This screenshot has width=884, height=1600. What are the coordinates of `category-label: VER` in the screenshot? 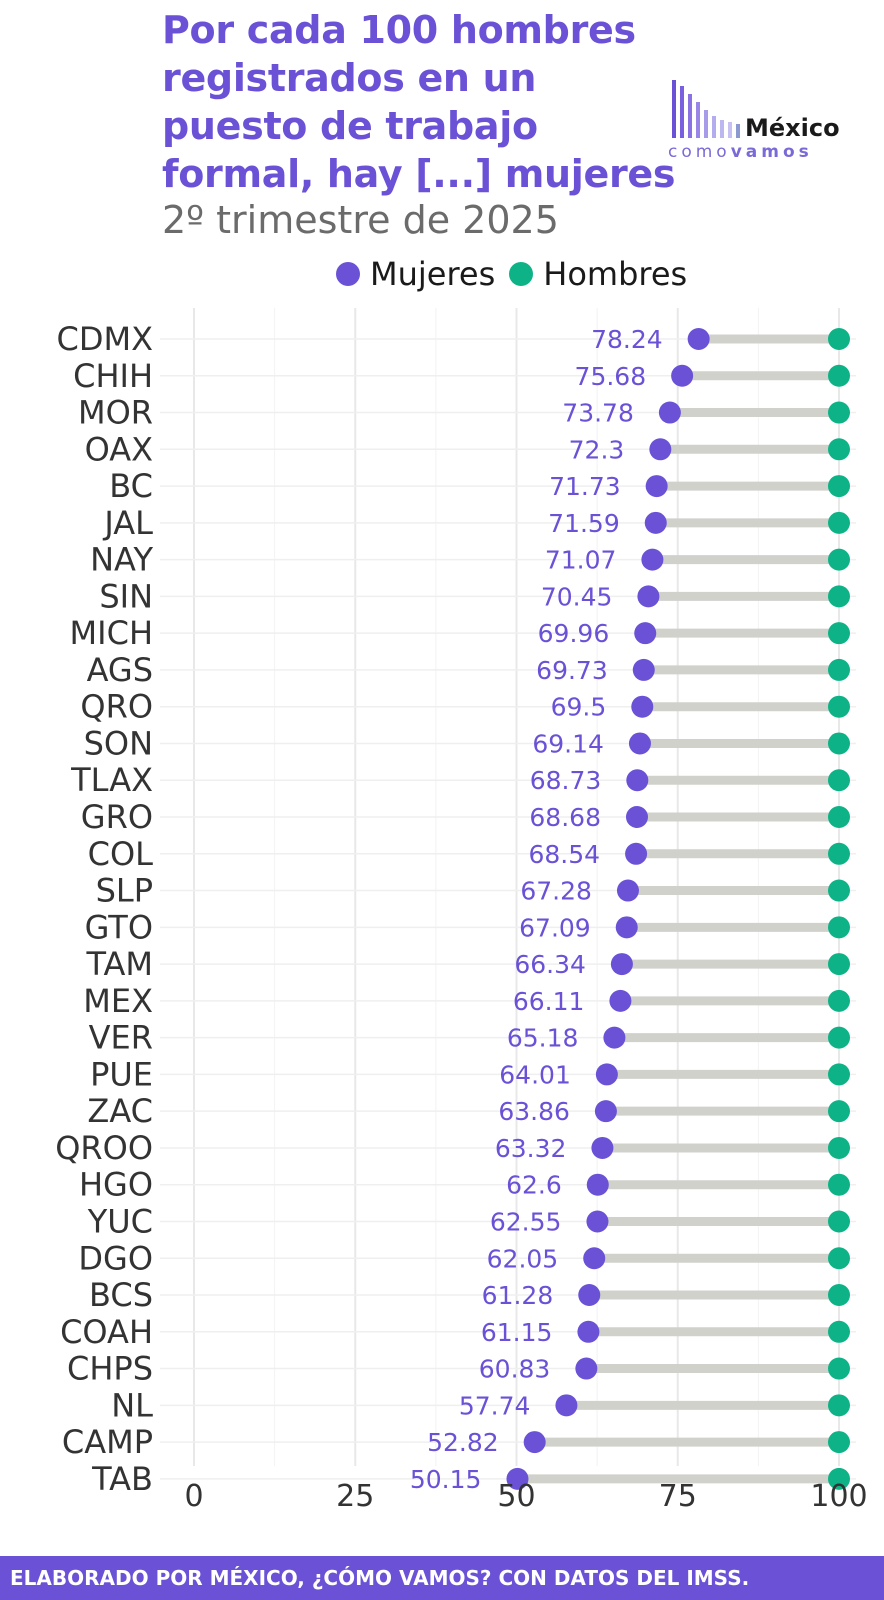 It's located at (121, 1038).